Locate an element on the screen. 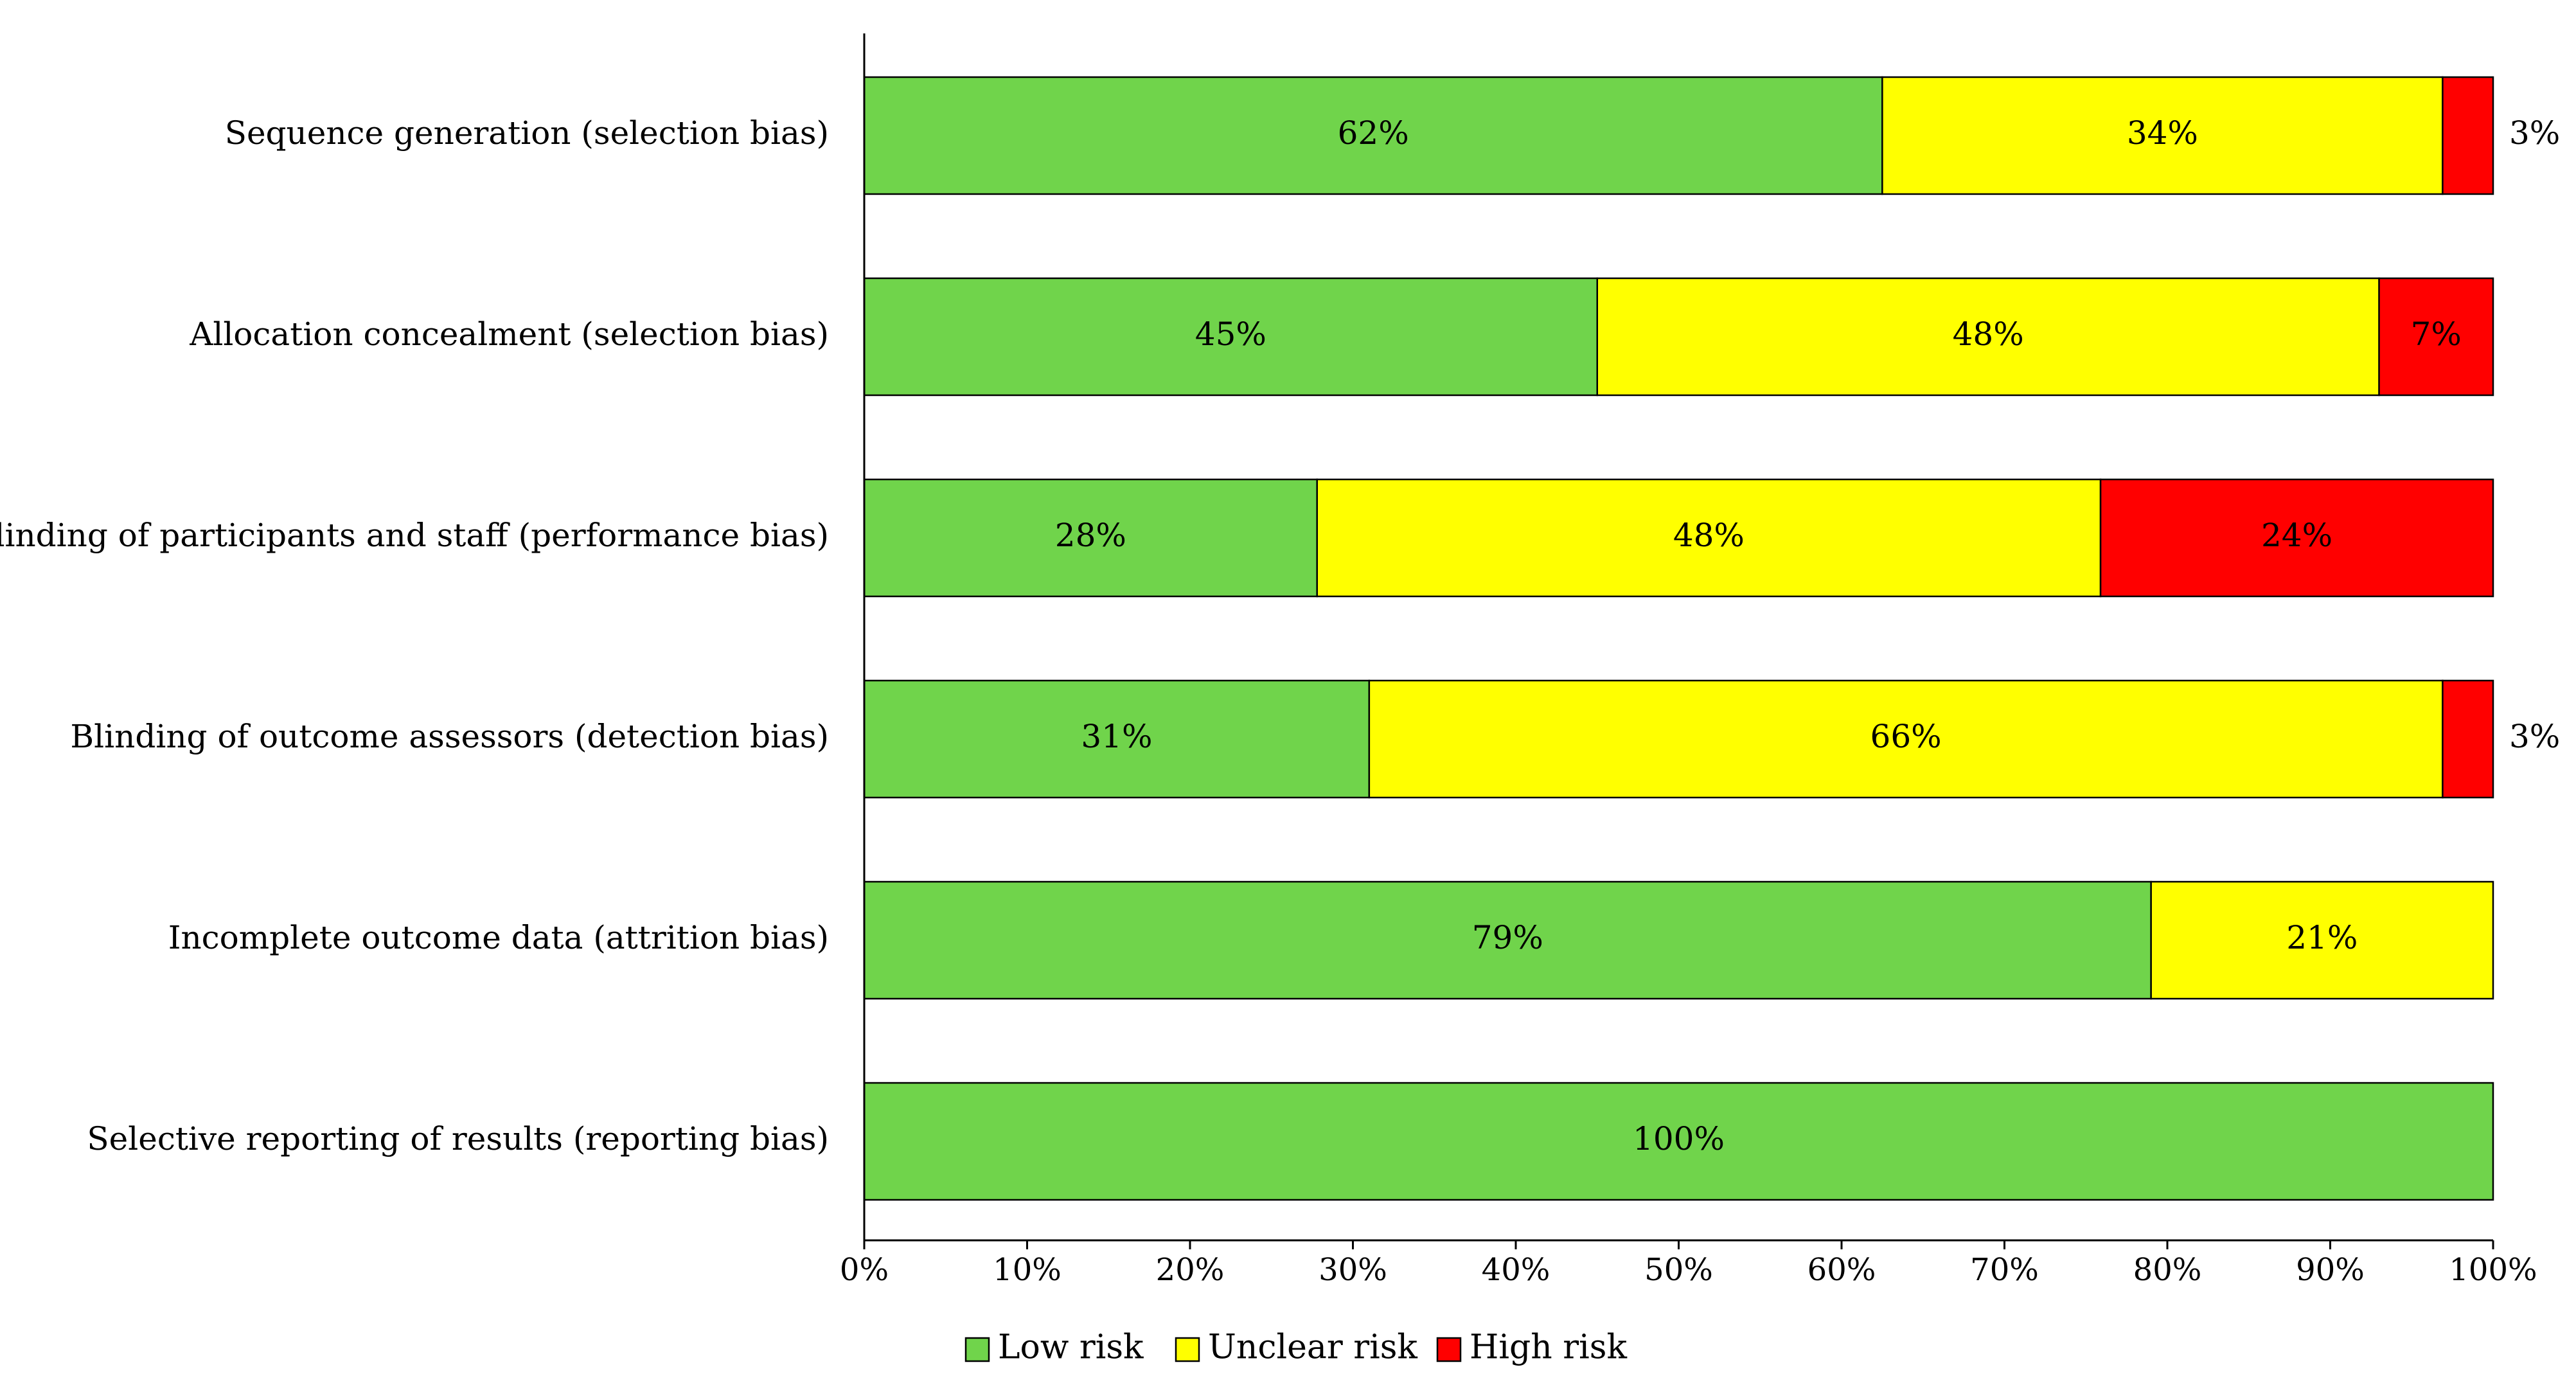 Image resolution: width=2576 pixels, height=1392 pixels. legend: Low risk Unclear risk High risk is located at coordinates (1296, 1347).